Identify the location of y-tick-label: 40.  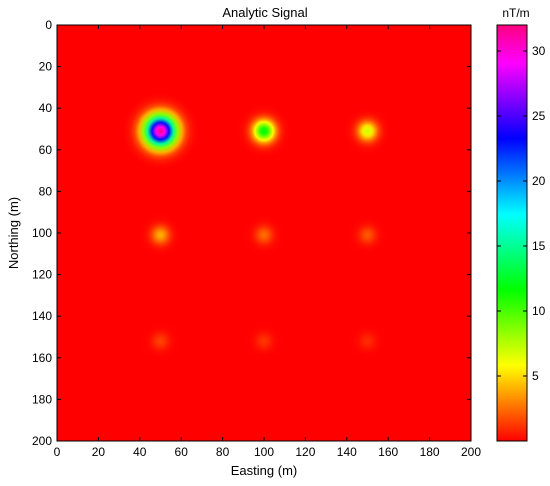
(46, 108).